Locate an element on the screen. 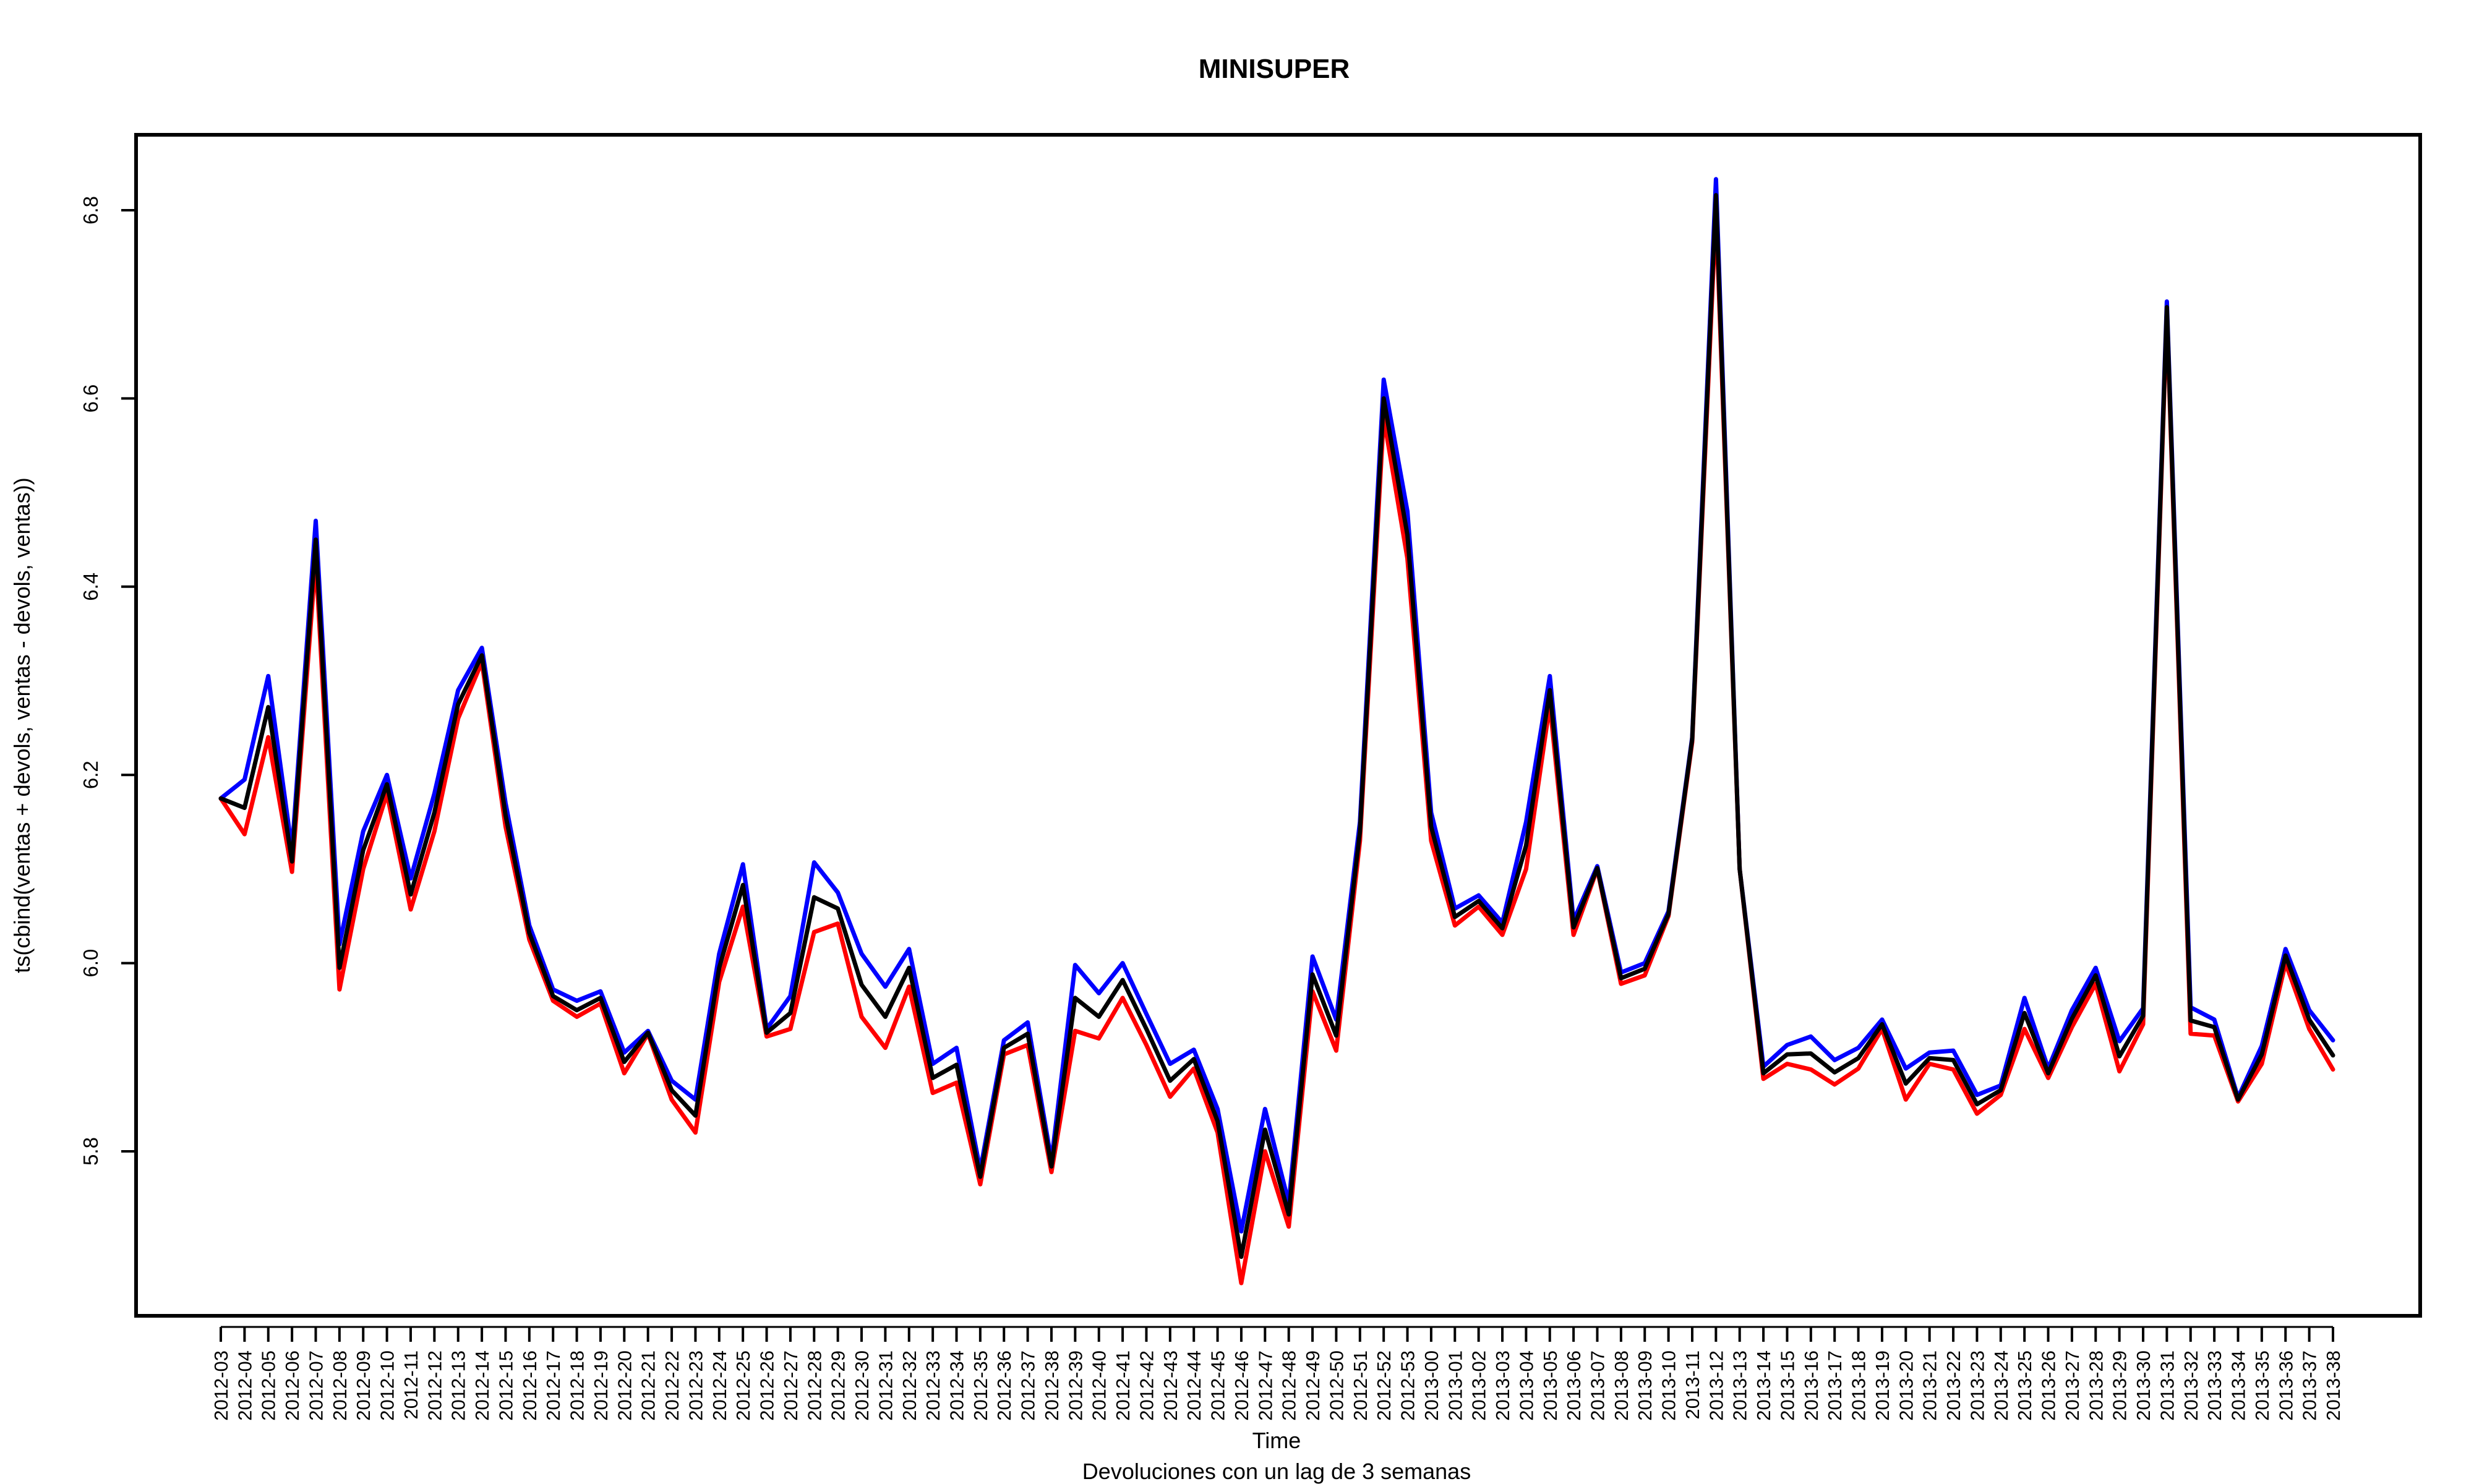 The image size is (2474, 1484). x-tick-label: 2013-17 is located at coordinates (1835, 1385).